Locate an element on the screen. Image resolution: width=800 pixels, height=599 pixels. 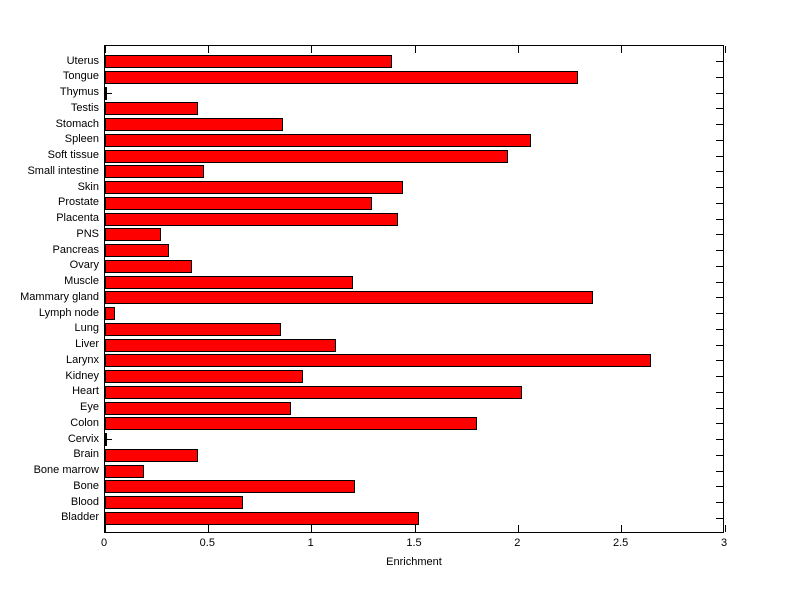
y-tick-label-prostate: Prostate is located at coordinates (78, 202).